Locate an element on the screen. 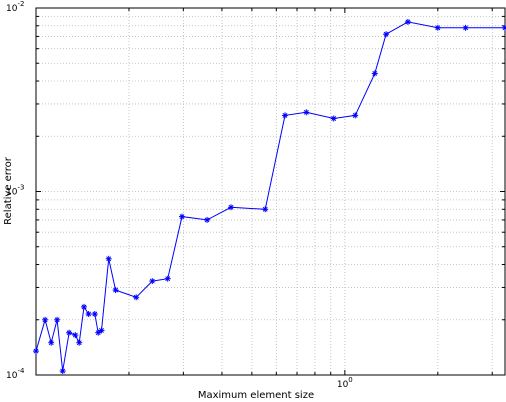 This screenshot has height=402, width=506. x-tick-labels: 100 is located at coordinates (345, 383).